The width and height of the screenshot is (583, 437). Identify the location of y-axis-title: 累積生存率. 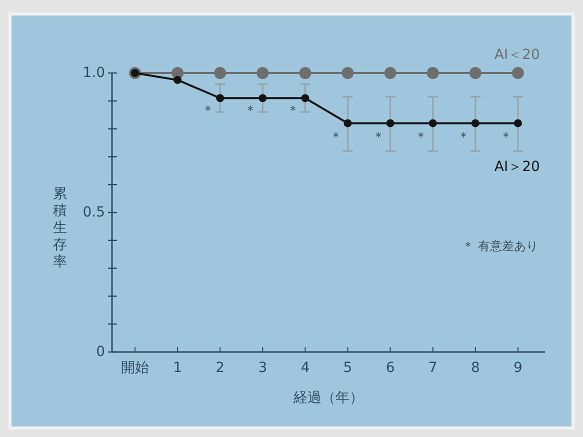
(60, 228).